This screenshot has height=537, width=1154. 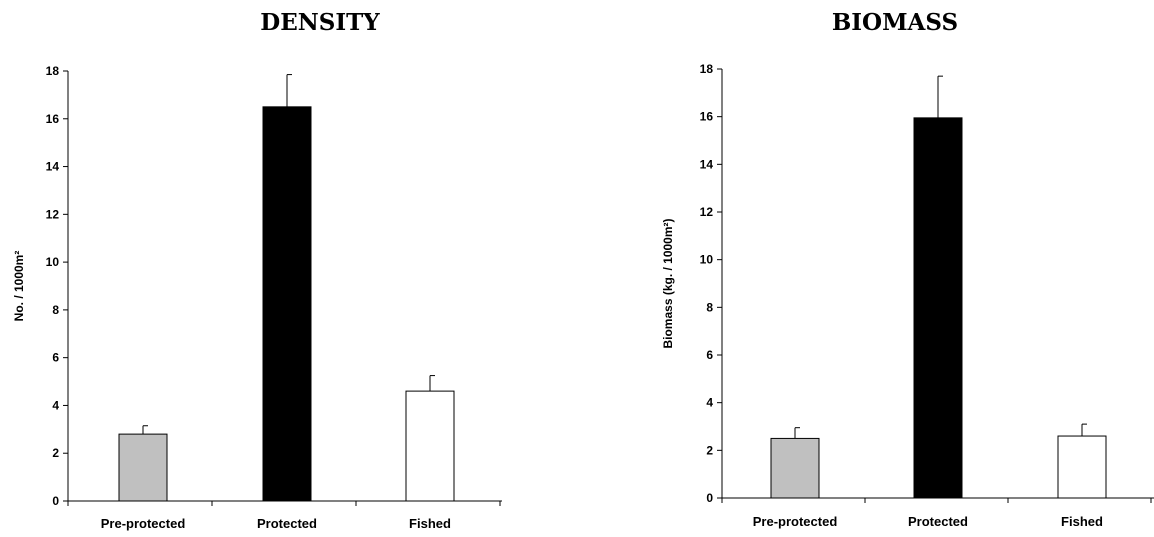 What do you see at coordinates (320, 22) in the screenshot?
I see `chart-title: DENSITY` at bounding box center [320, 22].